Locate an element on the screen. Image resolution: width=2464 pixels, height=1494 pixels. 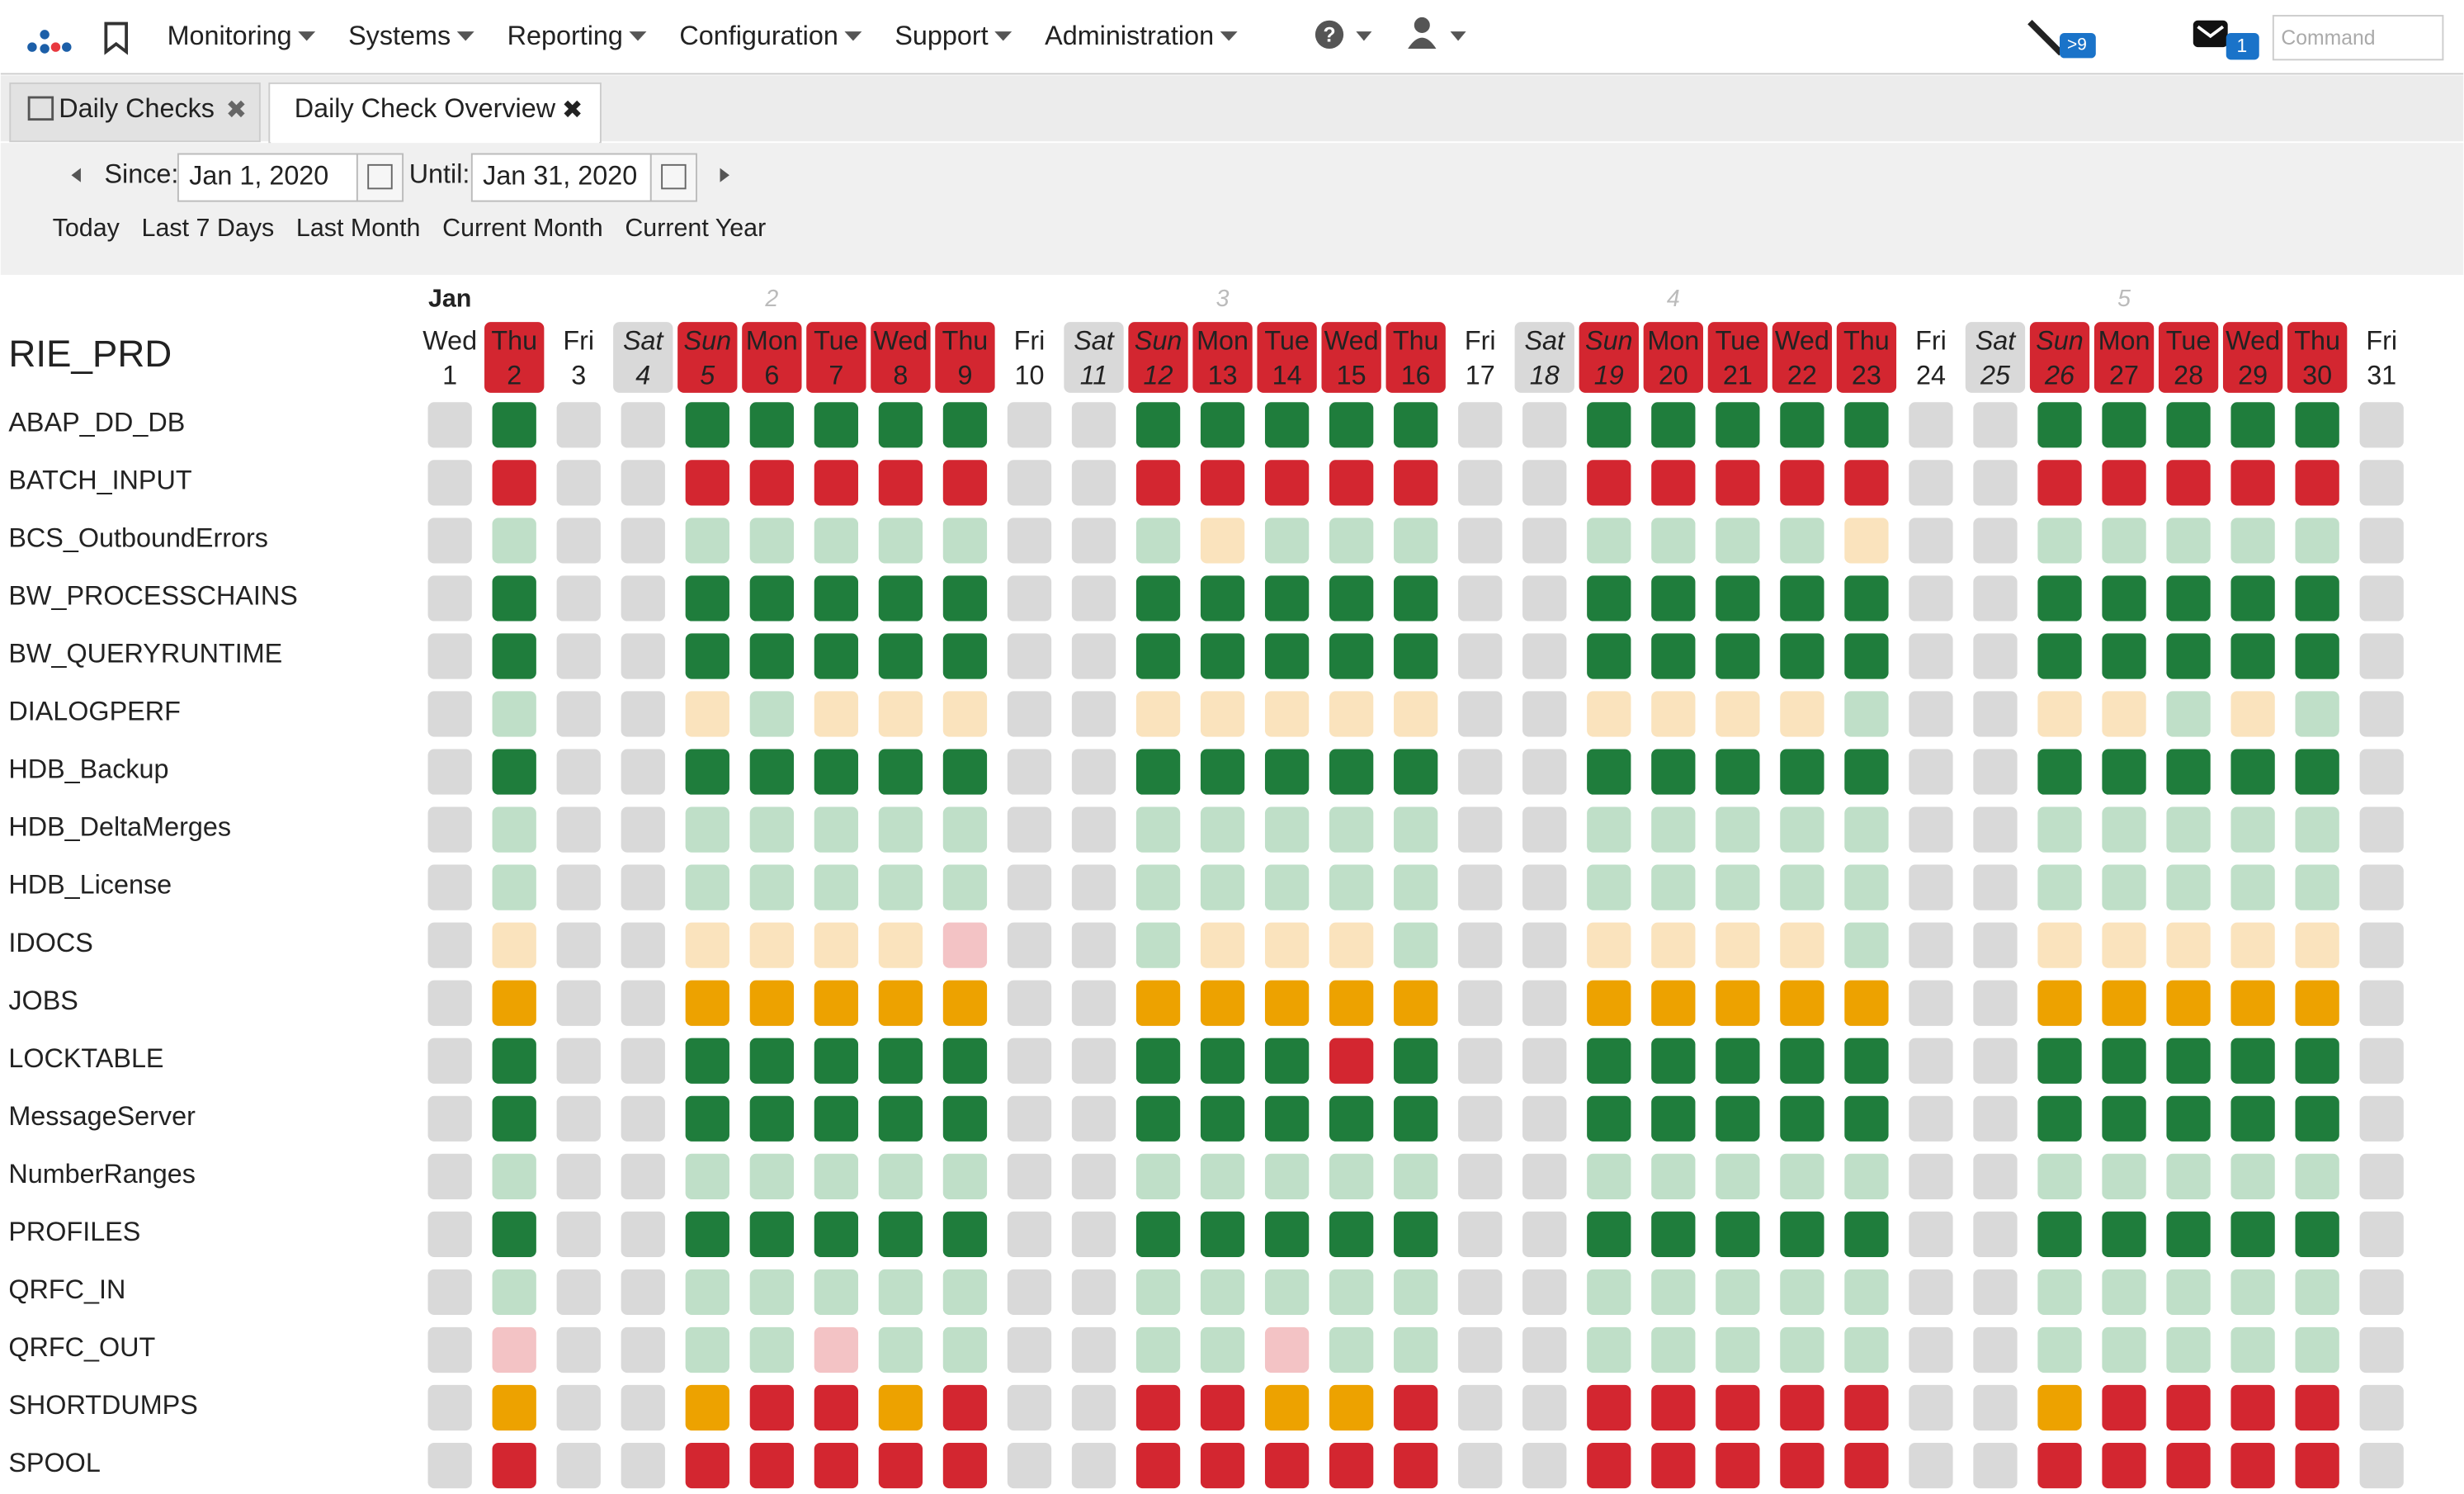
logo is located at coordinates (49, 42).